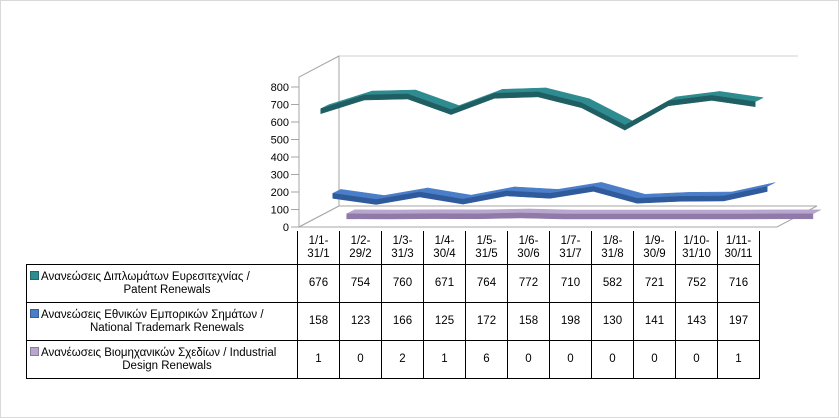 The height and width of the screenshot is (418, 839). Describe the element at coordinates (286, 228) in the screenshot. I see `y-tick-label: 0` at that location.